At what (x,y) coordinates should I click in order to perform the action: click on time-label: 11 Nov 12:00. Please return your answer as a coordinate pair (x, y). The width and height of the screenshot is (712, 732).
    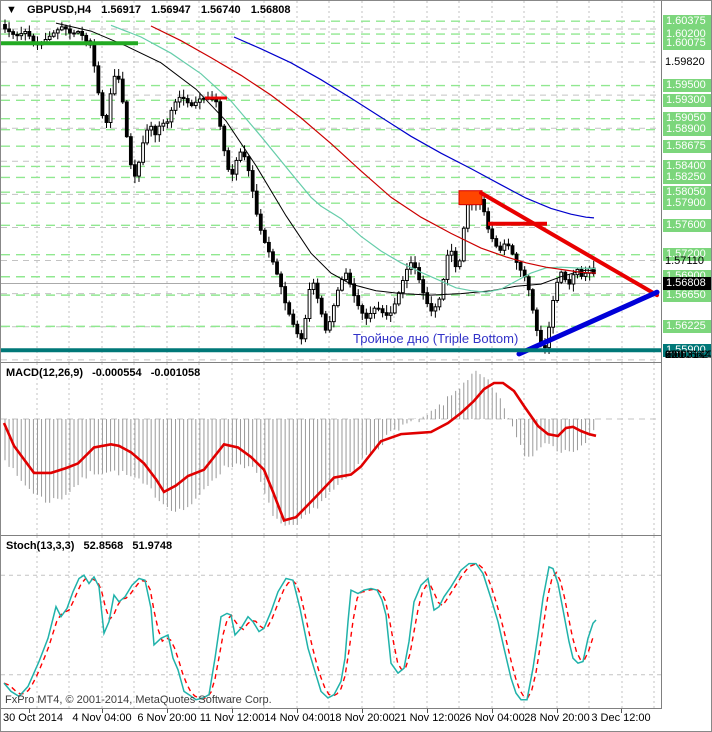
    Looking at the image, I should click on (232, 718).